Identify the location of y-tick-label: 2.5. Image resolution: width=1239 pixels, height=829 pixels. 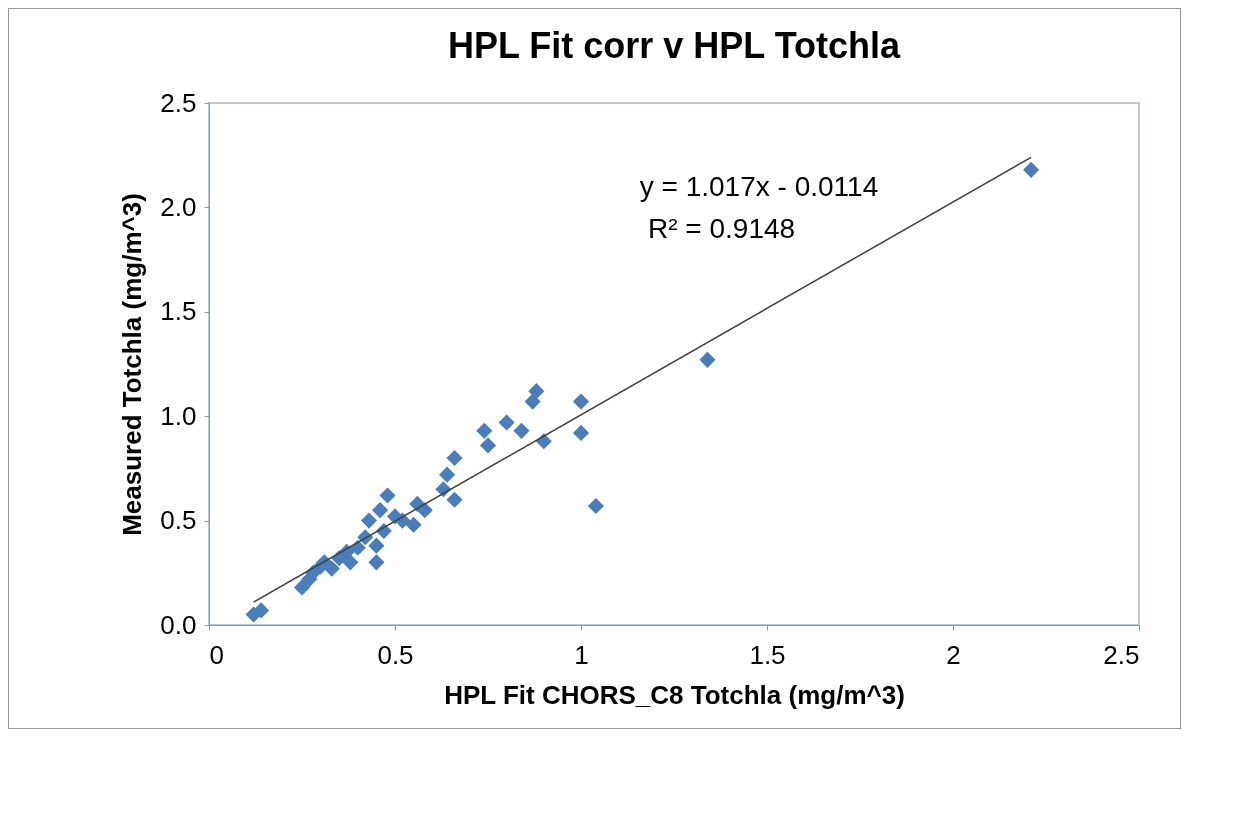
(178, 102).